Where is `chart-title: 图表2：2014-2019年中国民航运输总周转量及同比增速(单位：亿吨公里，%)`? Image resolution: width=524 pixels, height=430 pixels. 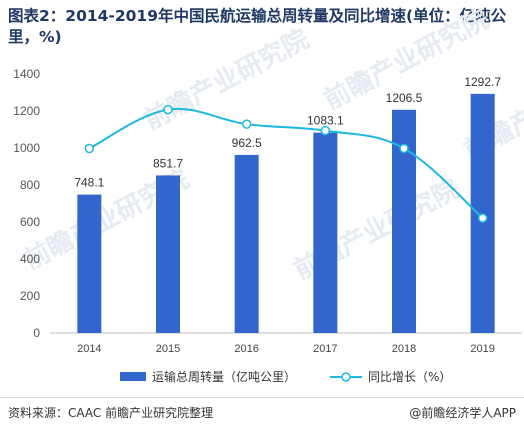
chart-title: 图表2：2014-2019年中国民航运输总周转量及同比增速(单位：亿吨公里，%) is located at coordinates (257, 26).